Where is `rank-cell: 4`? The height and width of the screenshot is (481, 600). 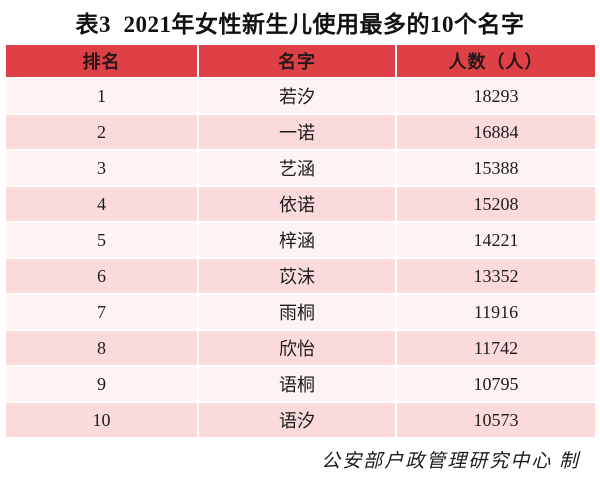
rank-cell: 4 is located at coordinates (101, 204).